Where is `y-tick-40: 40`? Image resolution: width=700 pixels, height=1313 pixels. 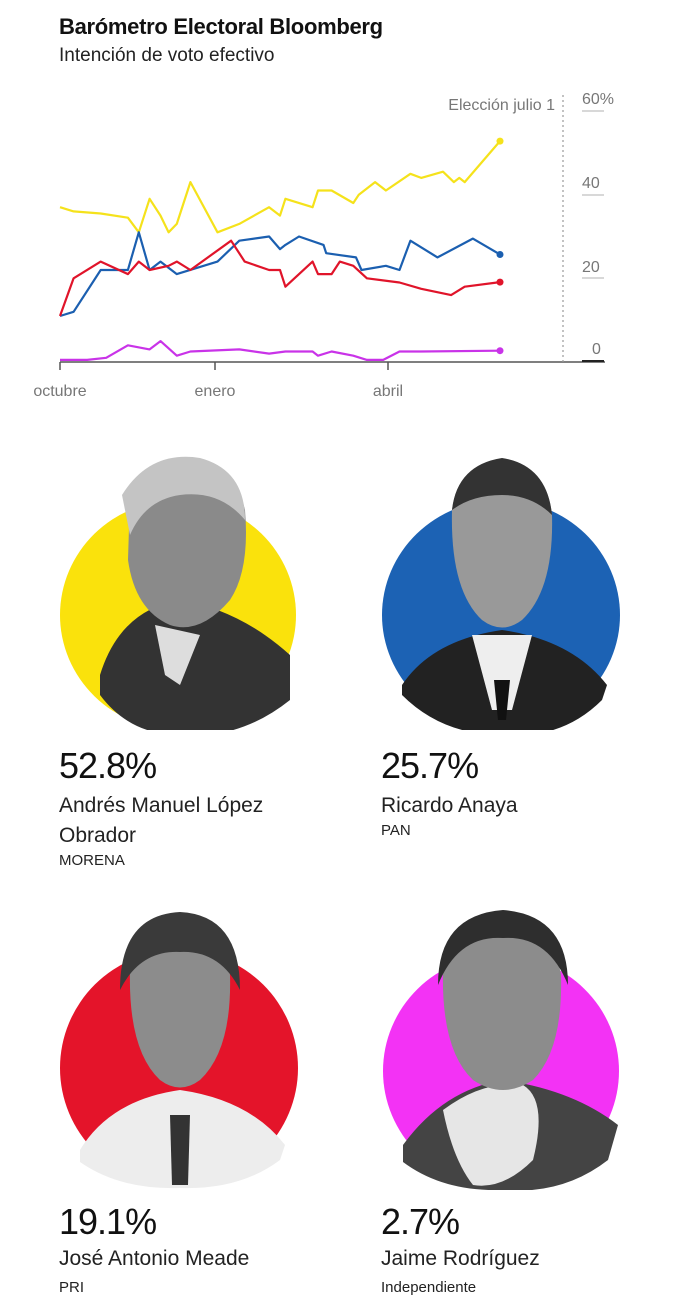
y-tick-40: 40 is located at coordinates (591, 183).